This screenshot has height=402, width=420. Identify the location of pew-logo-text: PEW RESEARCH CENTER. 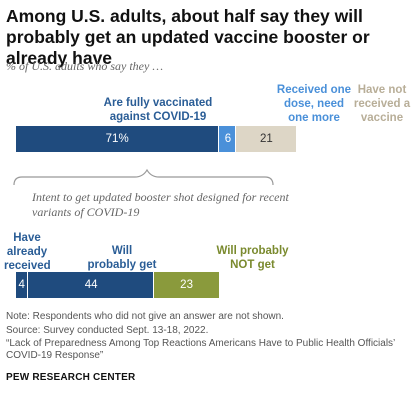
(71, 377).